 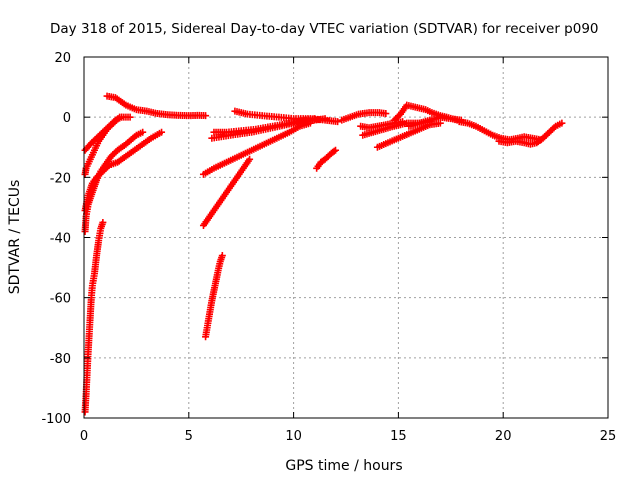 What do you see at coordinates (84, 436) in the screenshot?
I see `x-tick-label: 0` at bounding box center [84, 436].